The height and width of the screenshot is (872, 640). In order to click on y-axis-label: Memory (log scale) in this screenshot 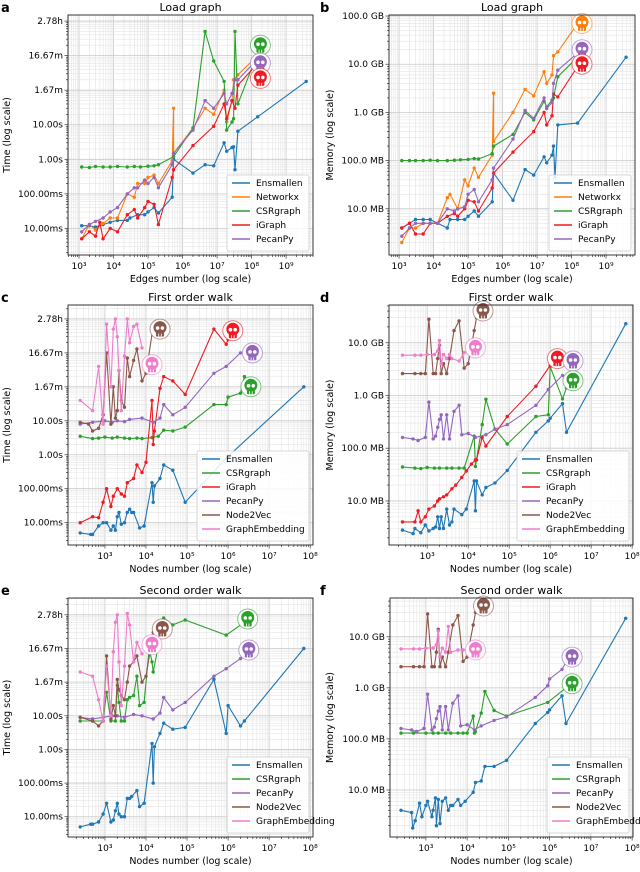, I will do `click(330, 717)`.